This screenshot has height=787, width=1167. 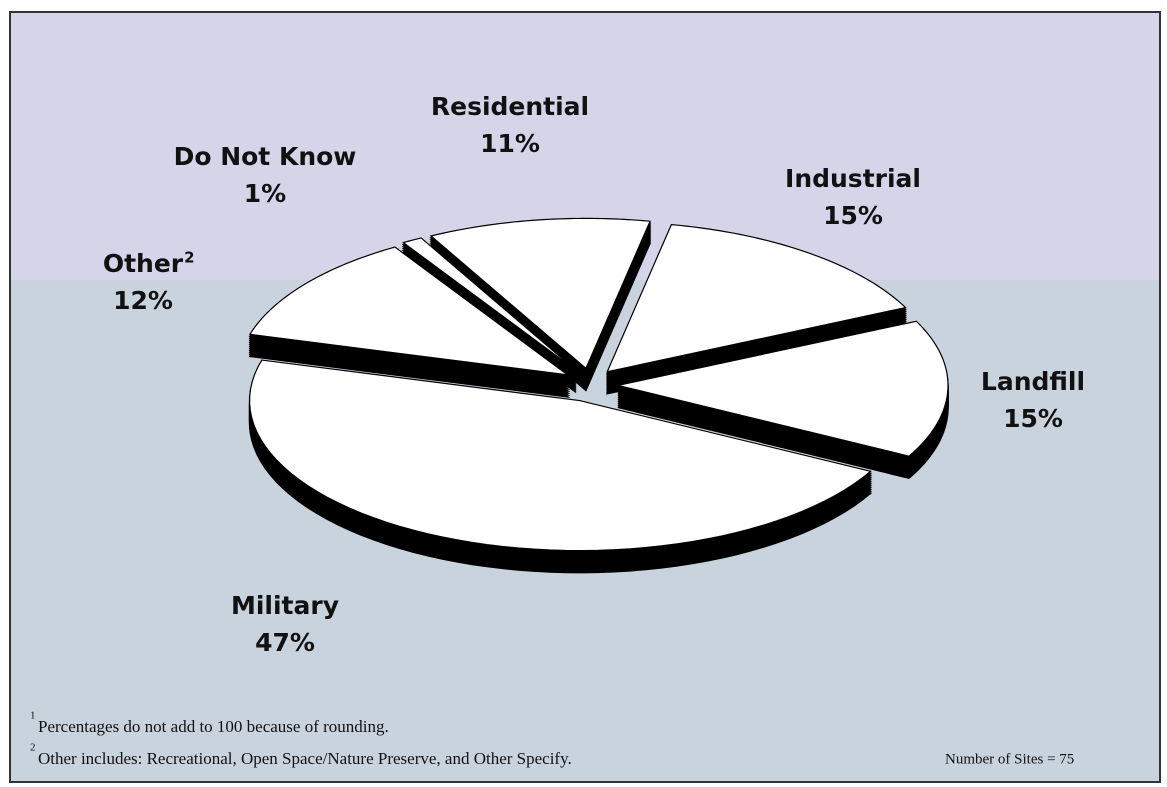 What do you see at coordinates (285, 605) in the screenshot?
I see `slice-label: Military` at bounding box center [285, 605].